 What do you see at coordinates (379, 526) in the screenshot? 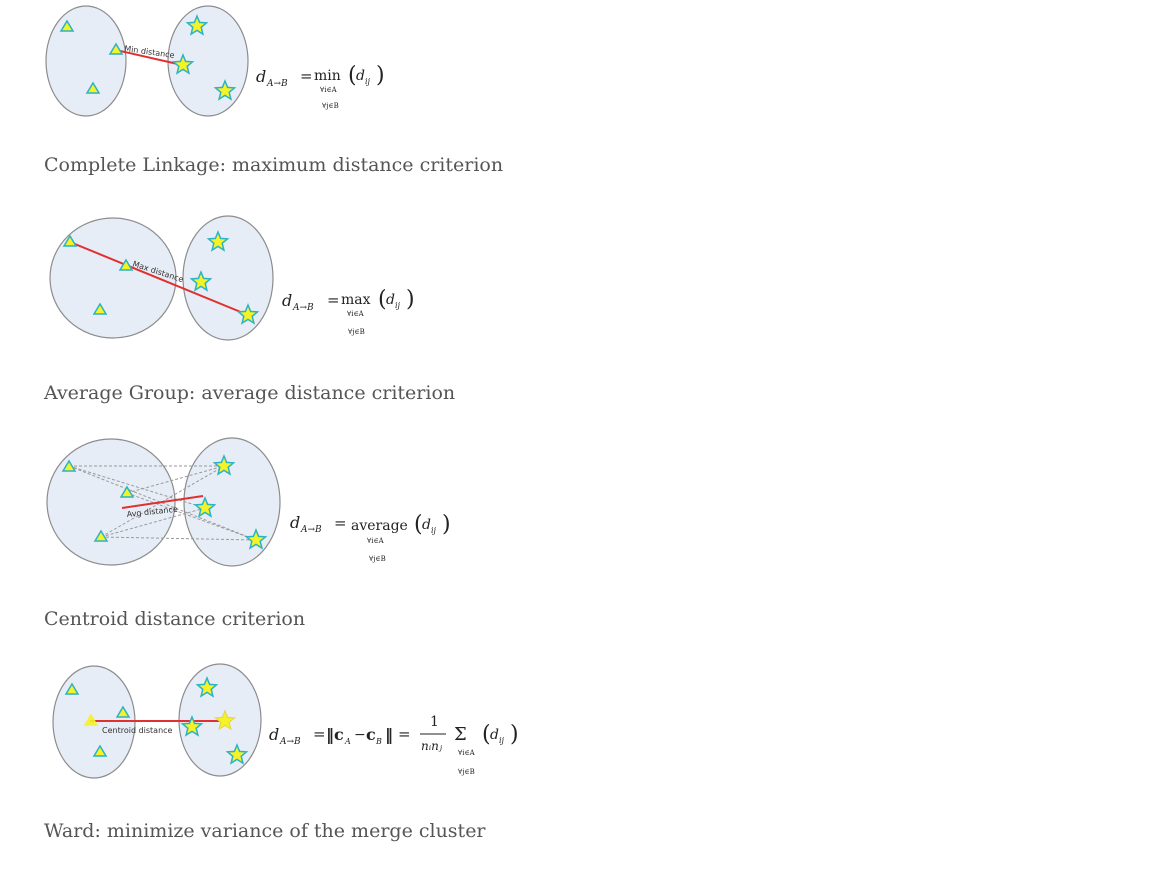
I see `svg-text: average` at bounding box center [379, 526].